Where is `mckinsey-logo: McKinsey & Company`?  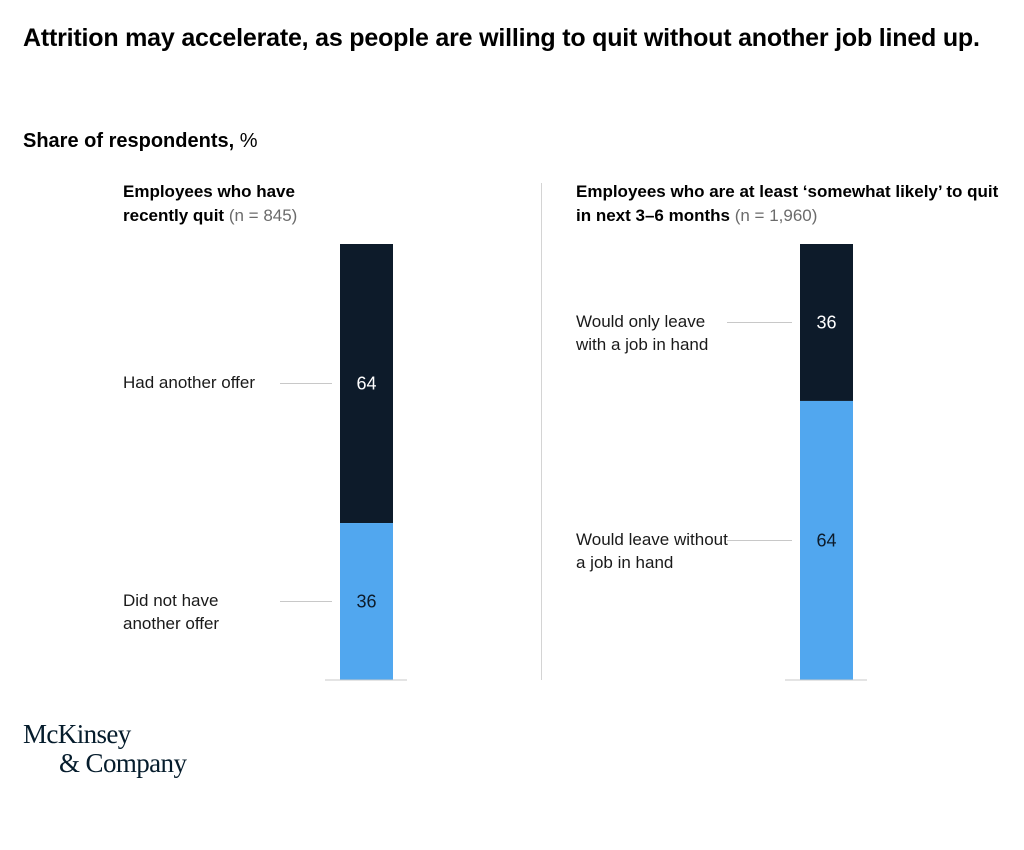 mckinsey-logo: McKinsey & Company is located at coordinates (123, 749).